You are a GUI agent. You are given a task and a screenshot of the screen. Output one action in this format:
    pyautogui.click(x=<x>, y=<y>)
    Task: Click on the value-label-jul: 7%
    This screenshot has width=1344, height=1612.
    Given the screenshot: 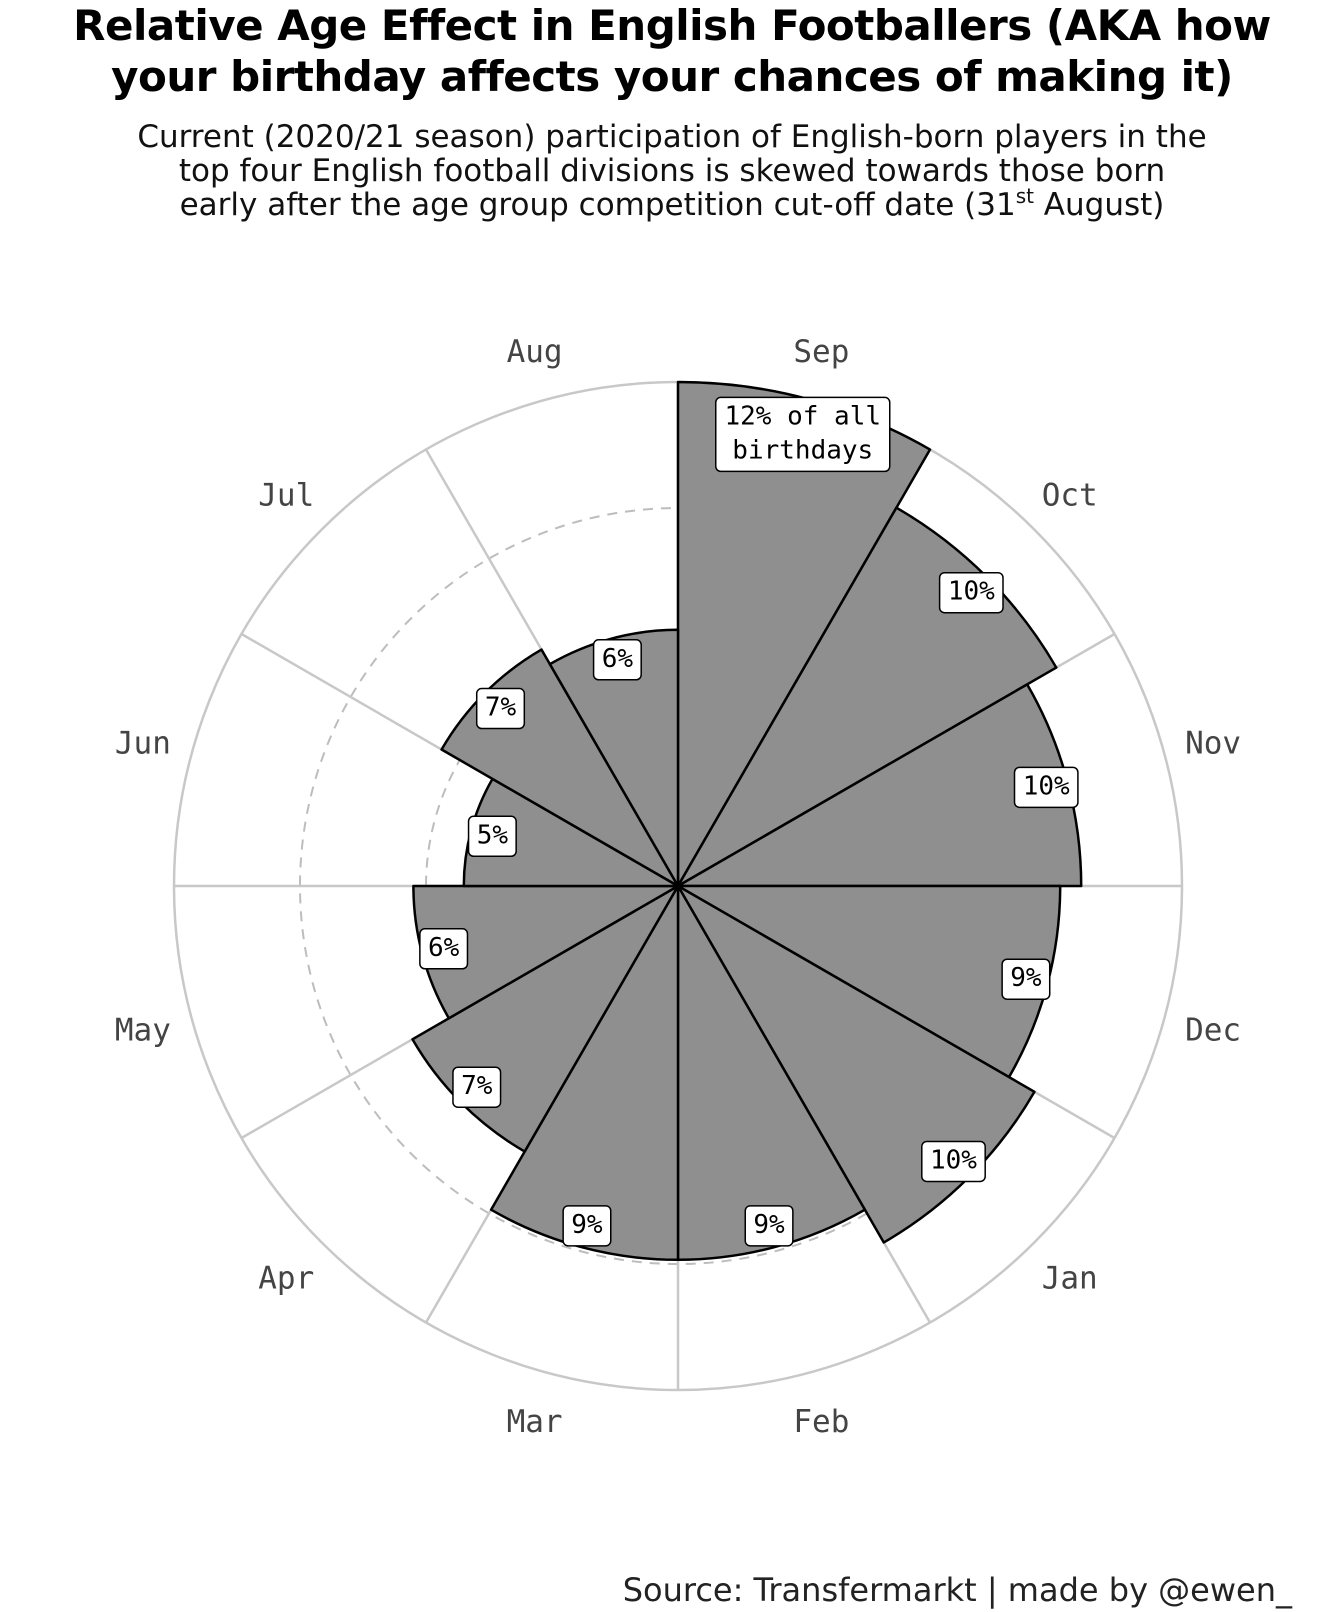 What is the action you would take?
    pyautogui.click(x=500, y=708)
    